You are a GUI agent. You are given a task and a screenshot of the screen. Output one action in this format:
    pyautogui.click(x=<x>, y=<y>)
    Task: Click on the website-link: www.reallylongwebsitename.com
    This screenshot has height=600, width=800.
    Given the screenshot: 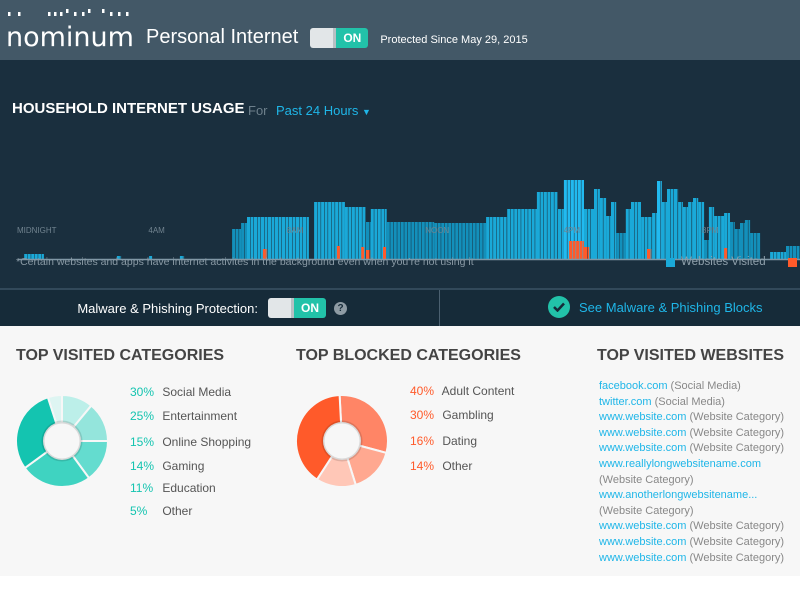 What is the action you would take?
    pyautogui.click(x=680, y=463)
    